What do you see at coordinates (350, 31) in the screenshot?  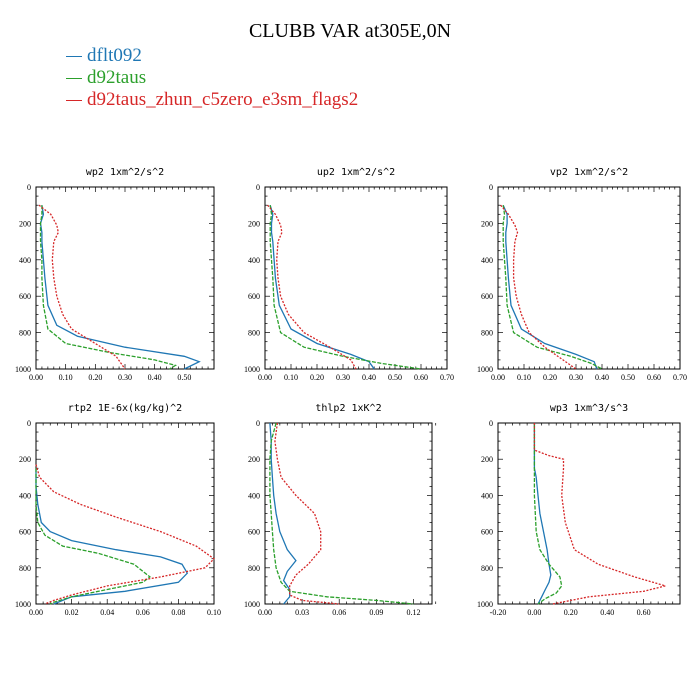 I see `figure-title: CLUBB VAR at305E,0N` at bounding box center [350, 31].